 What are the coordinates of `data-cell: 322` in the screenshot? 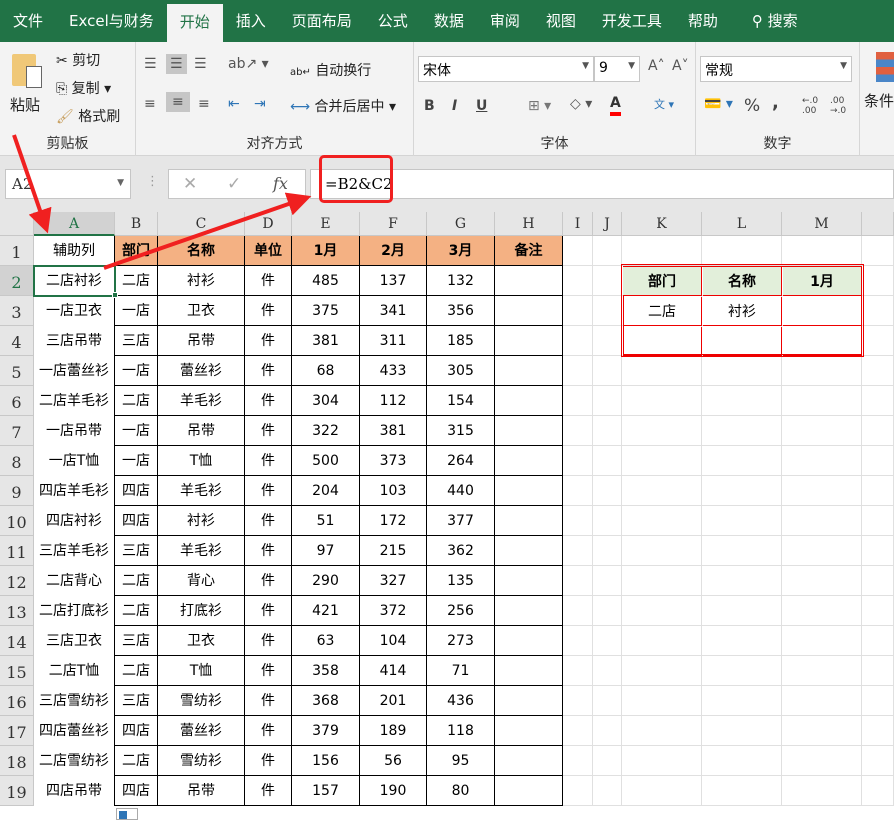 It's located at (326, 431).